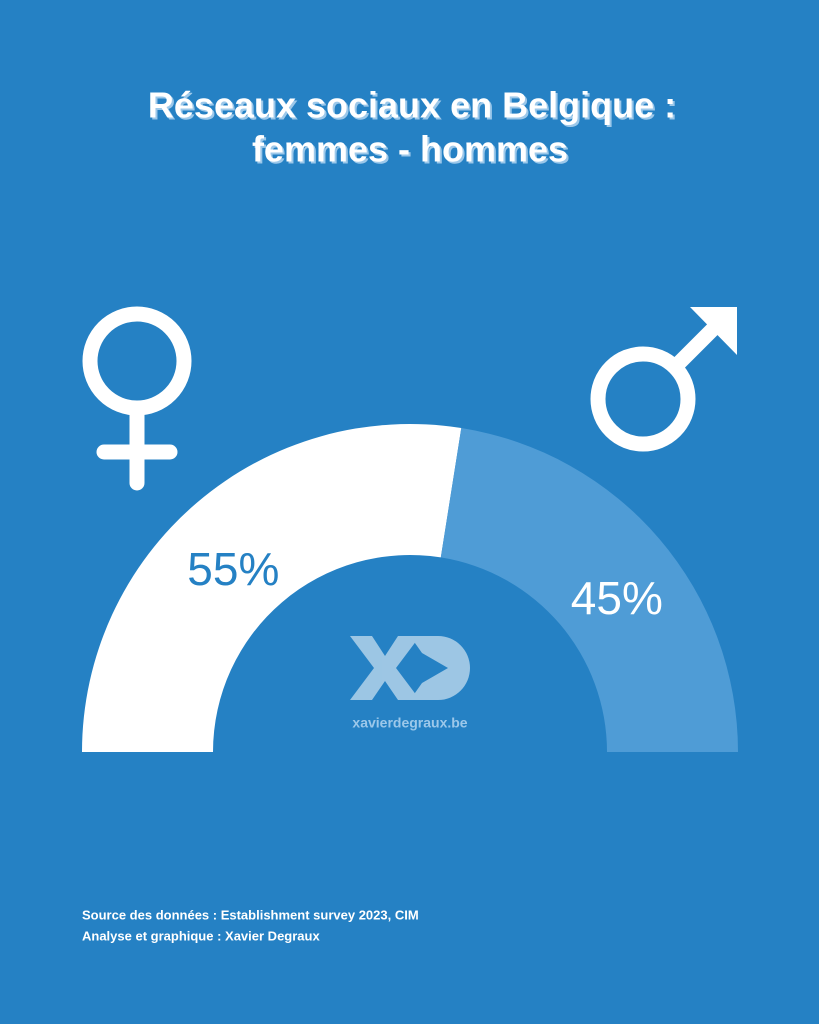  What do you see at coordinates (137, 398) in the screenshot?
I see `female-icon` at bounding box center [137, 398].